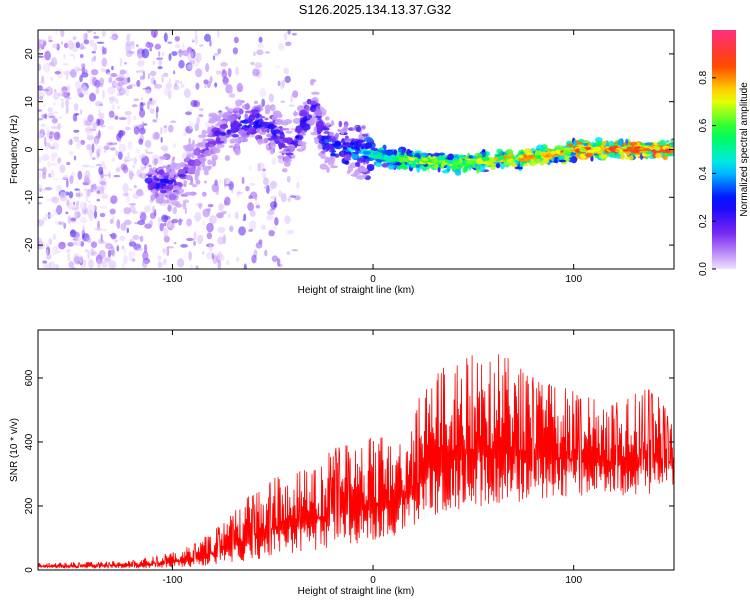 The image size is (750, 600). I want to click on y-tick-label: -10, so click(29, 197).